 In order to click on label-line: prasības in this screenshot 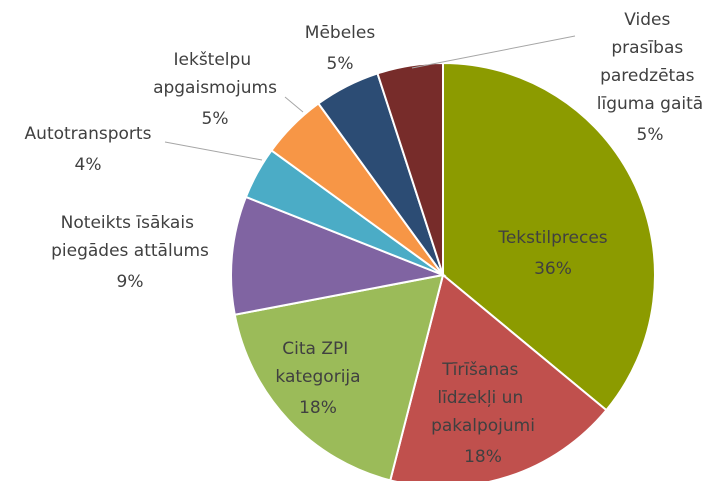, I will do `click(649, 48)`.